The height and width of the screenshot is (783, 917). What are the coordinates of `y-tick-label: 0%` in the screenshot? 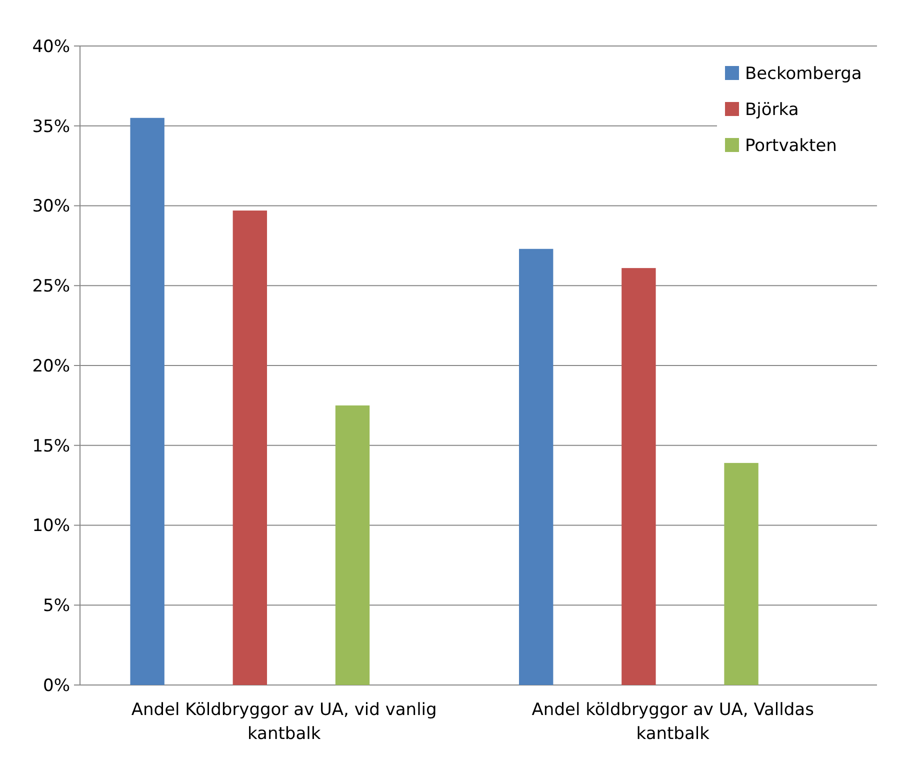 It's located at (56, 686).